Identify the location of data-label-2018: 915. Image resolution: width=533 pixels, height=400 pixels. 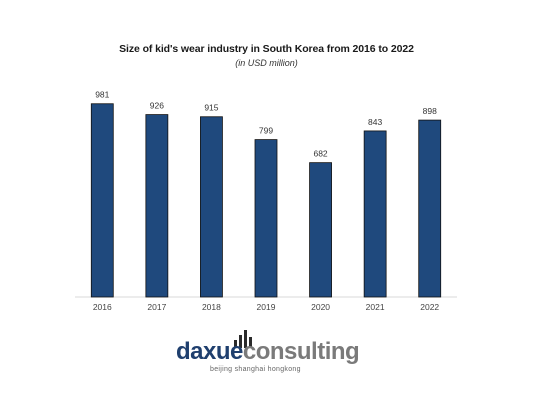
(211, 108).